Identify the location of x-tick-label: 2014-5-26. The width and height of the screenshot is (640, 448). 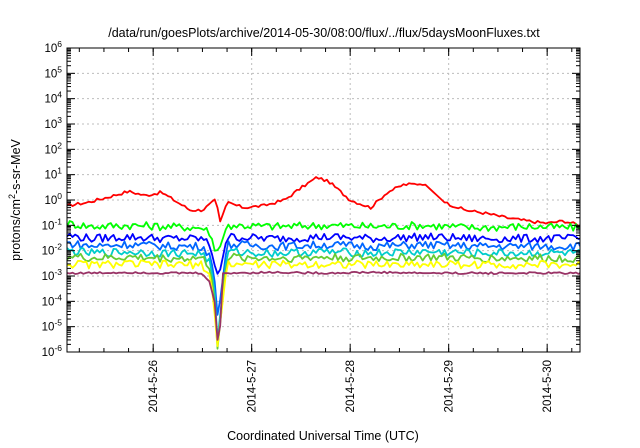
(154, 386).